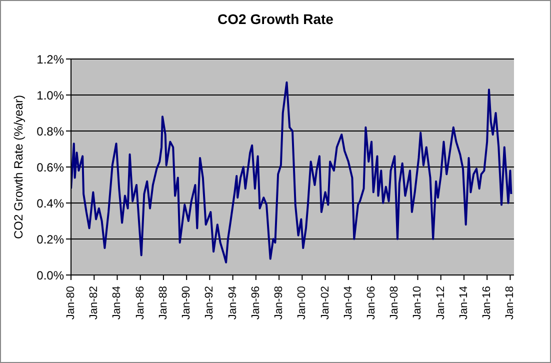 The width and height of the screenshot is (551, 363). I want to click on x-tick-label: Jan-08, so click(394, 303).